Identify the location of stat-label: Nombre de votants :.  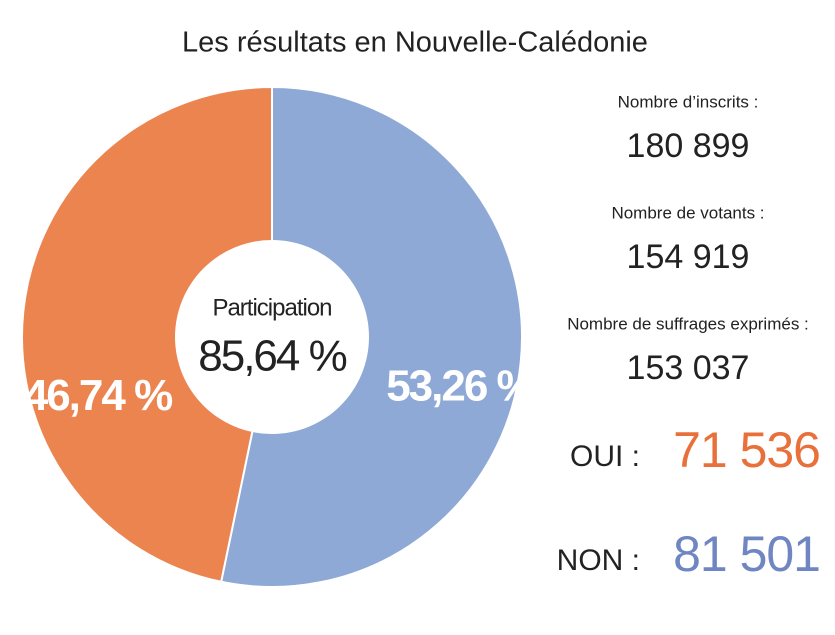
(687, 212).